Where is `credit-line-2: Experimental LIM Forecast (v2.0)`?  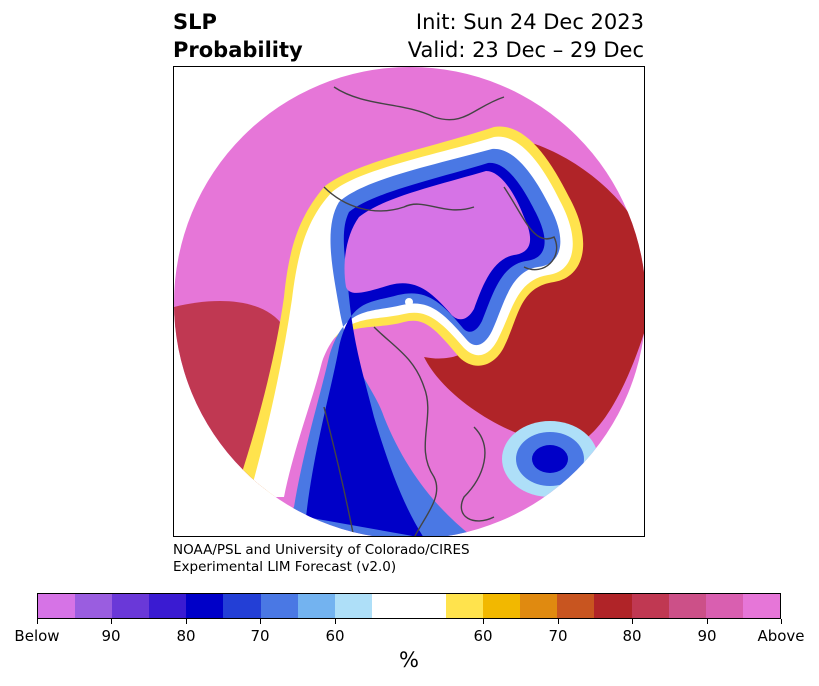
credit-line-2: Experimental LIM Forecast (v2.0) is located at coordinates (285, 567).